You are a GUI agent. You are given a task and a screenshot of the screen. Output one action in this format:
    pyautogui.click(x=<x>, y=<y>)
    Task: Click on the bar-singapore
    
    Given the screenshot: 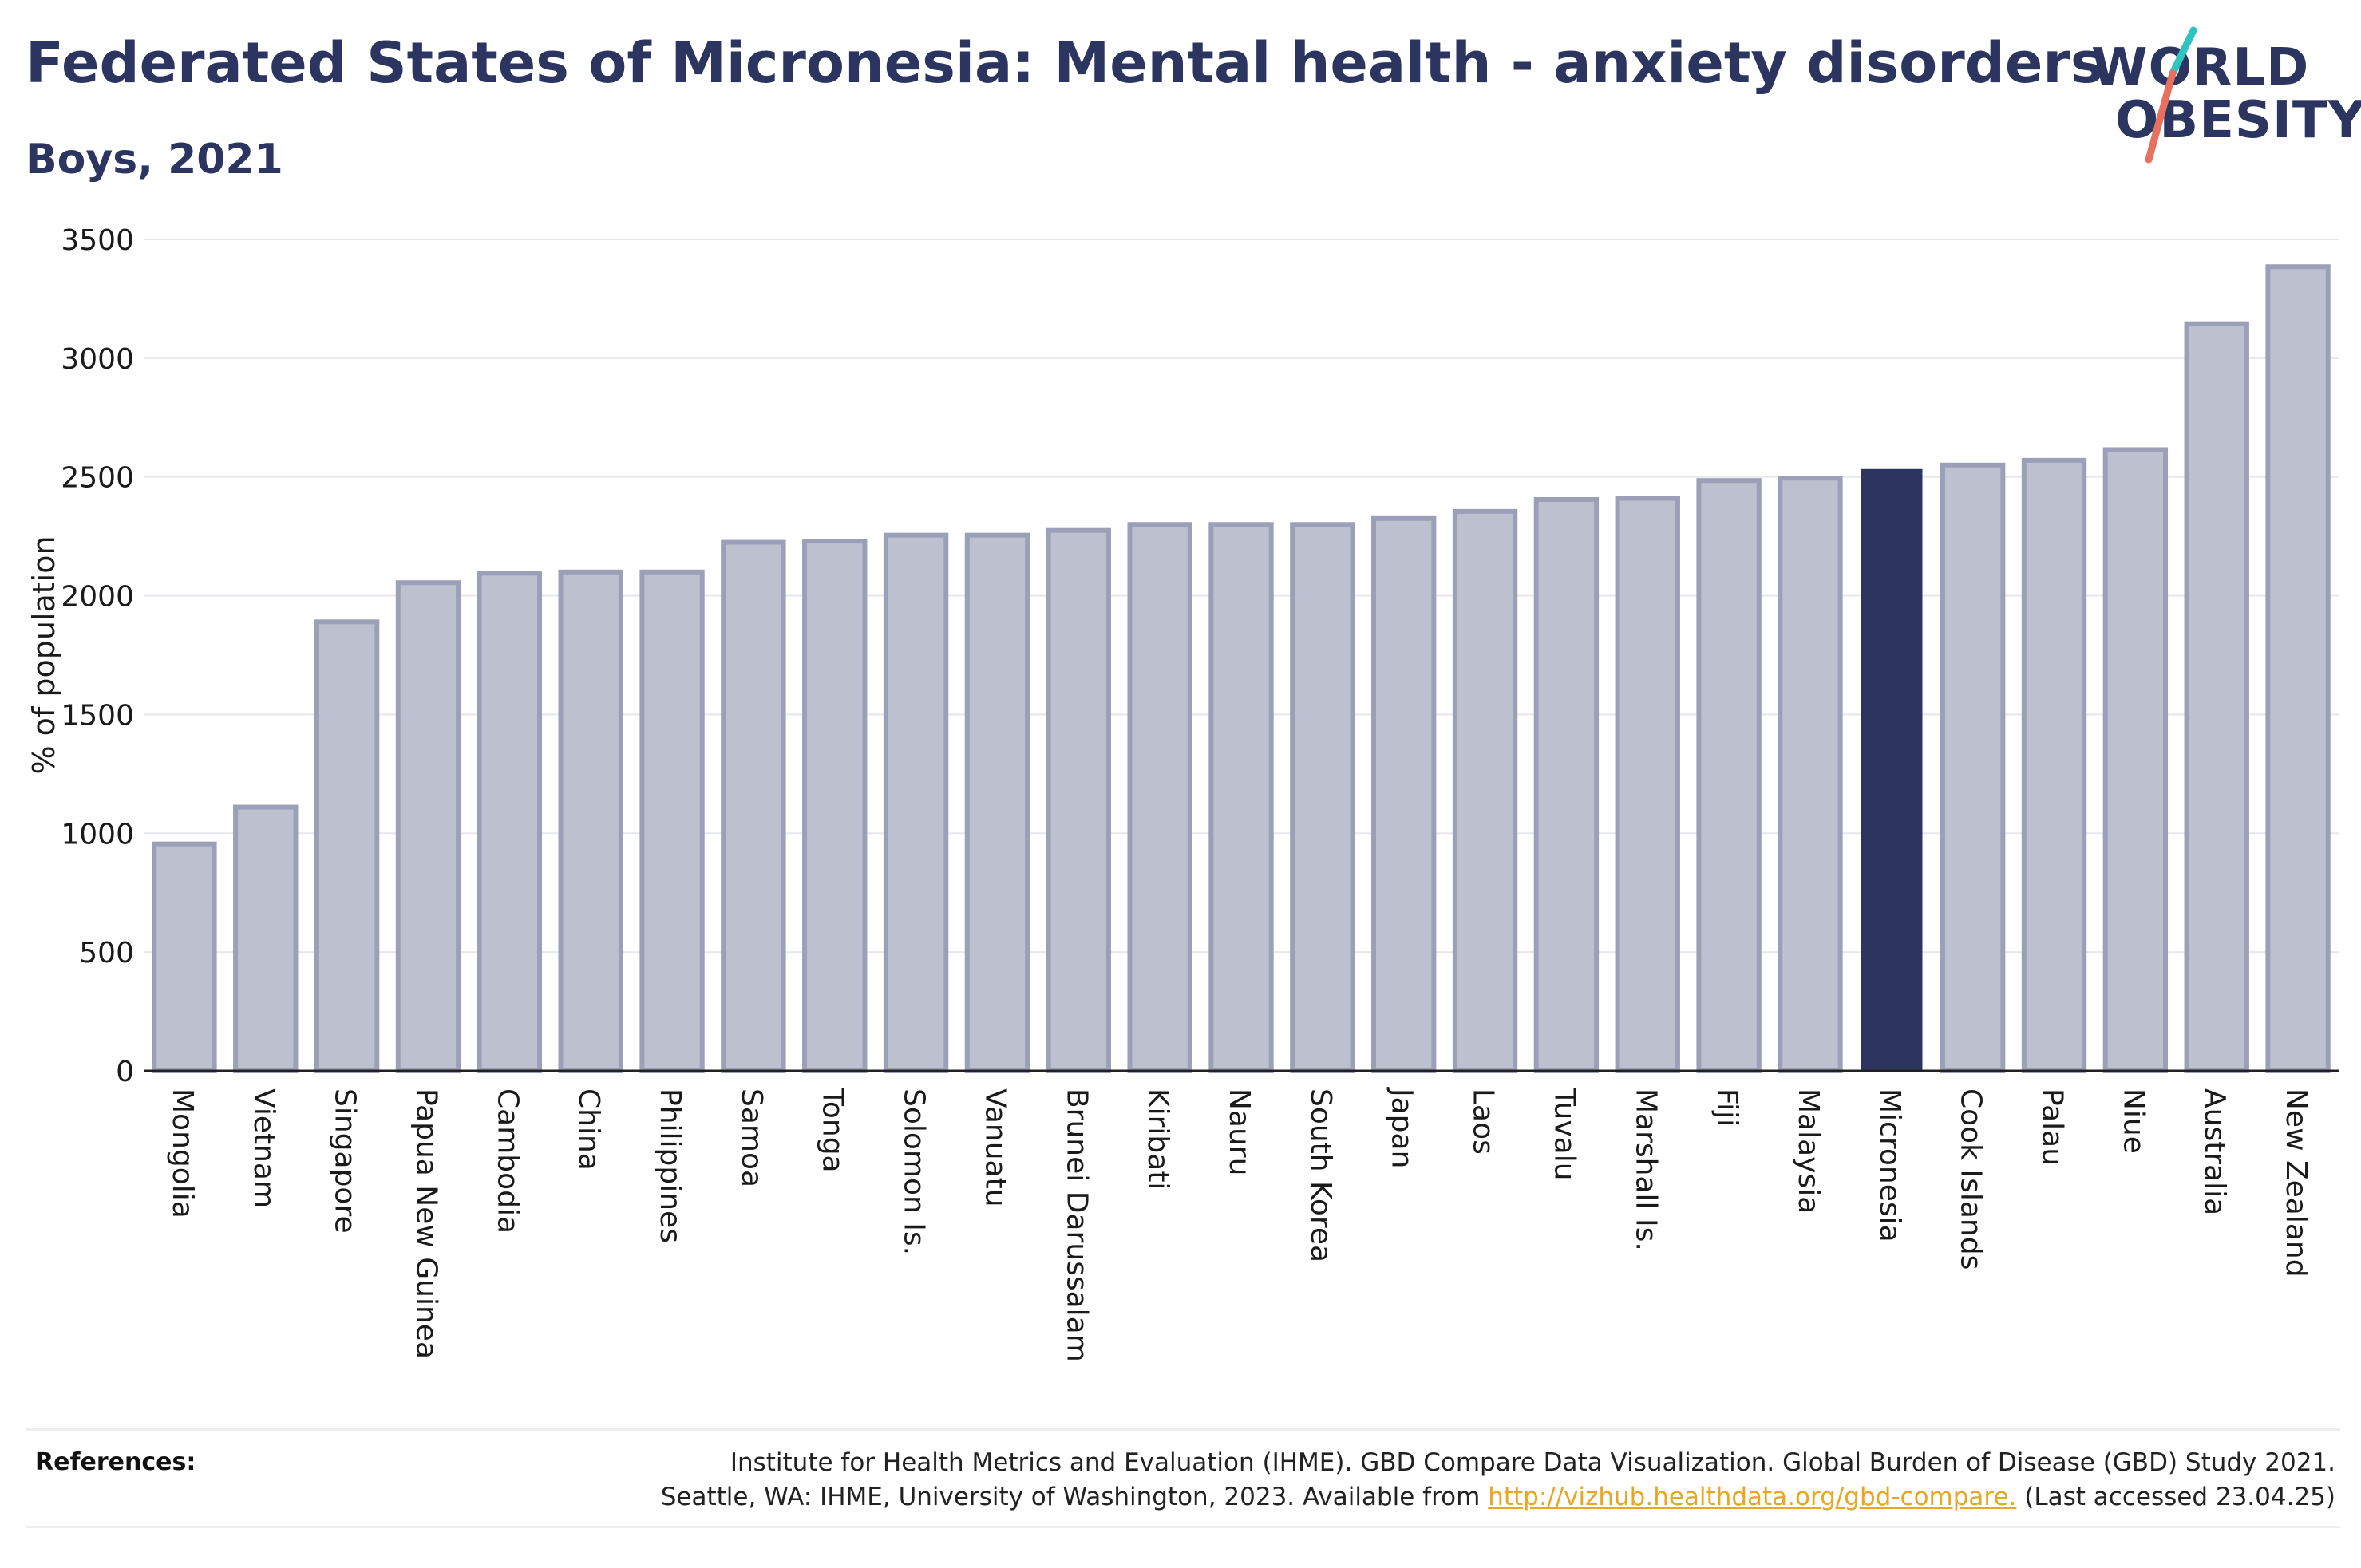 What is the action you would take?
    pyautogui.click(x=347, y=846)
    